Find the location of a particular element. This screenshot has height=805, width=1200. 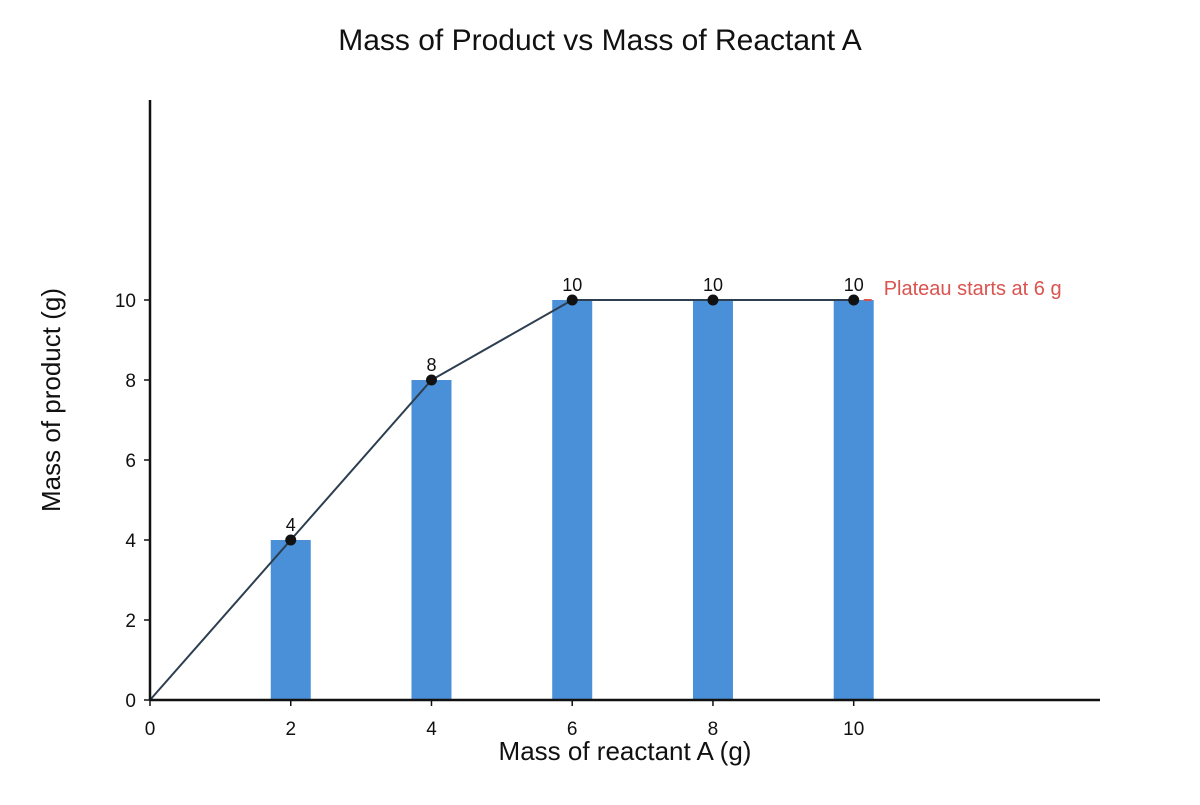

y-tick-label: 10 is located at coordinates (125, 301).